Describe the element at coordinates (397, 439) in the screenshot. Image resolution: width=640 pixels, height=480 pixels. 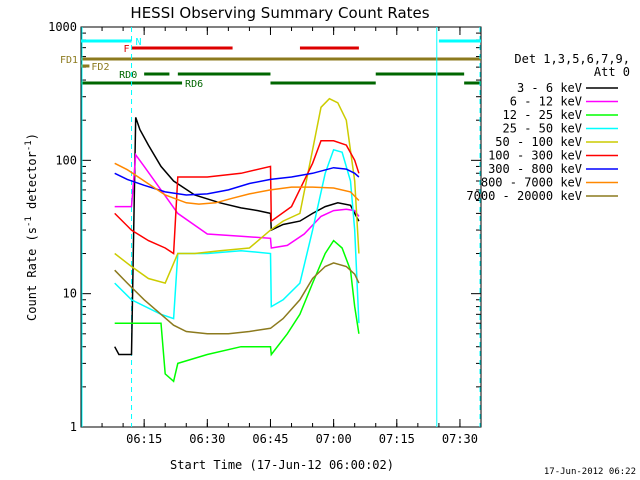
I see `x-tick-label: 07:15` at that location.